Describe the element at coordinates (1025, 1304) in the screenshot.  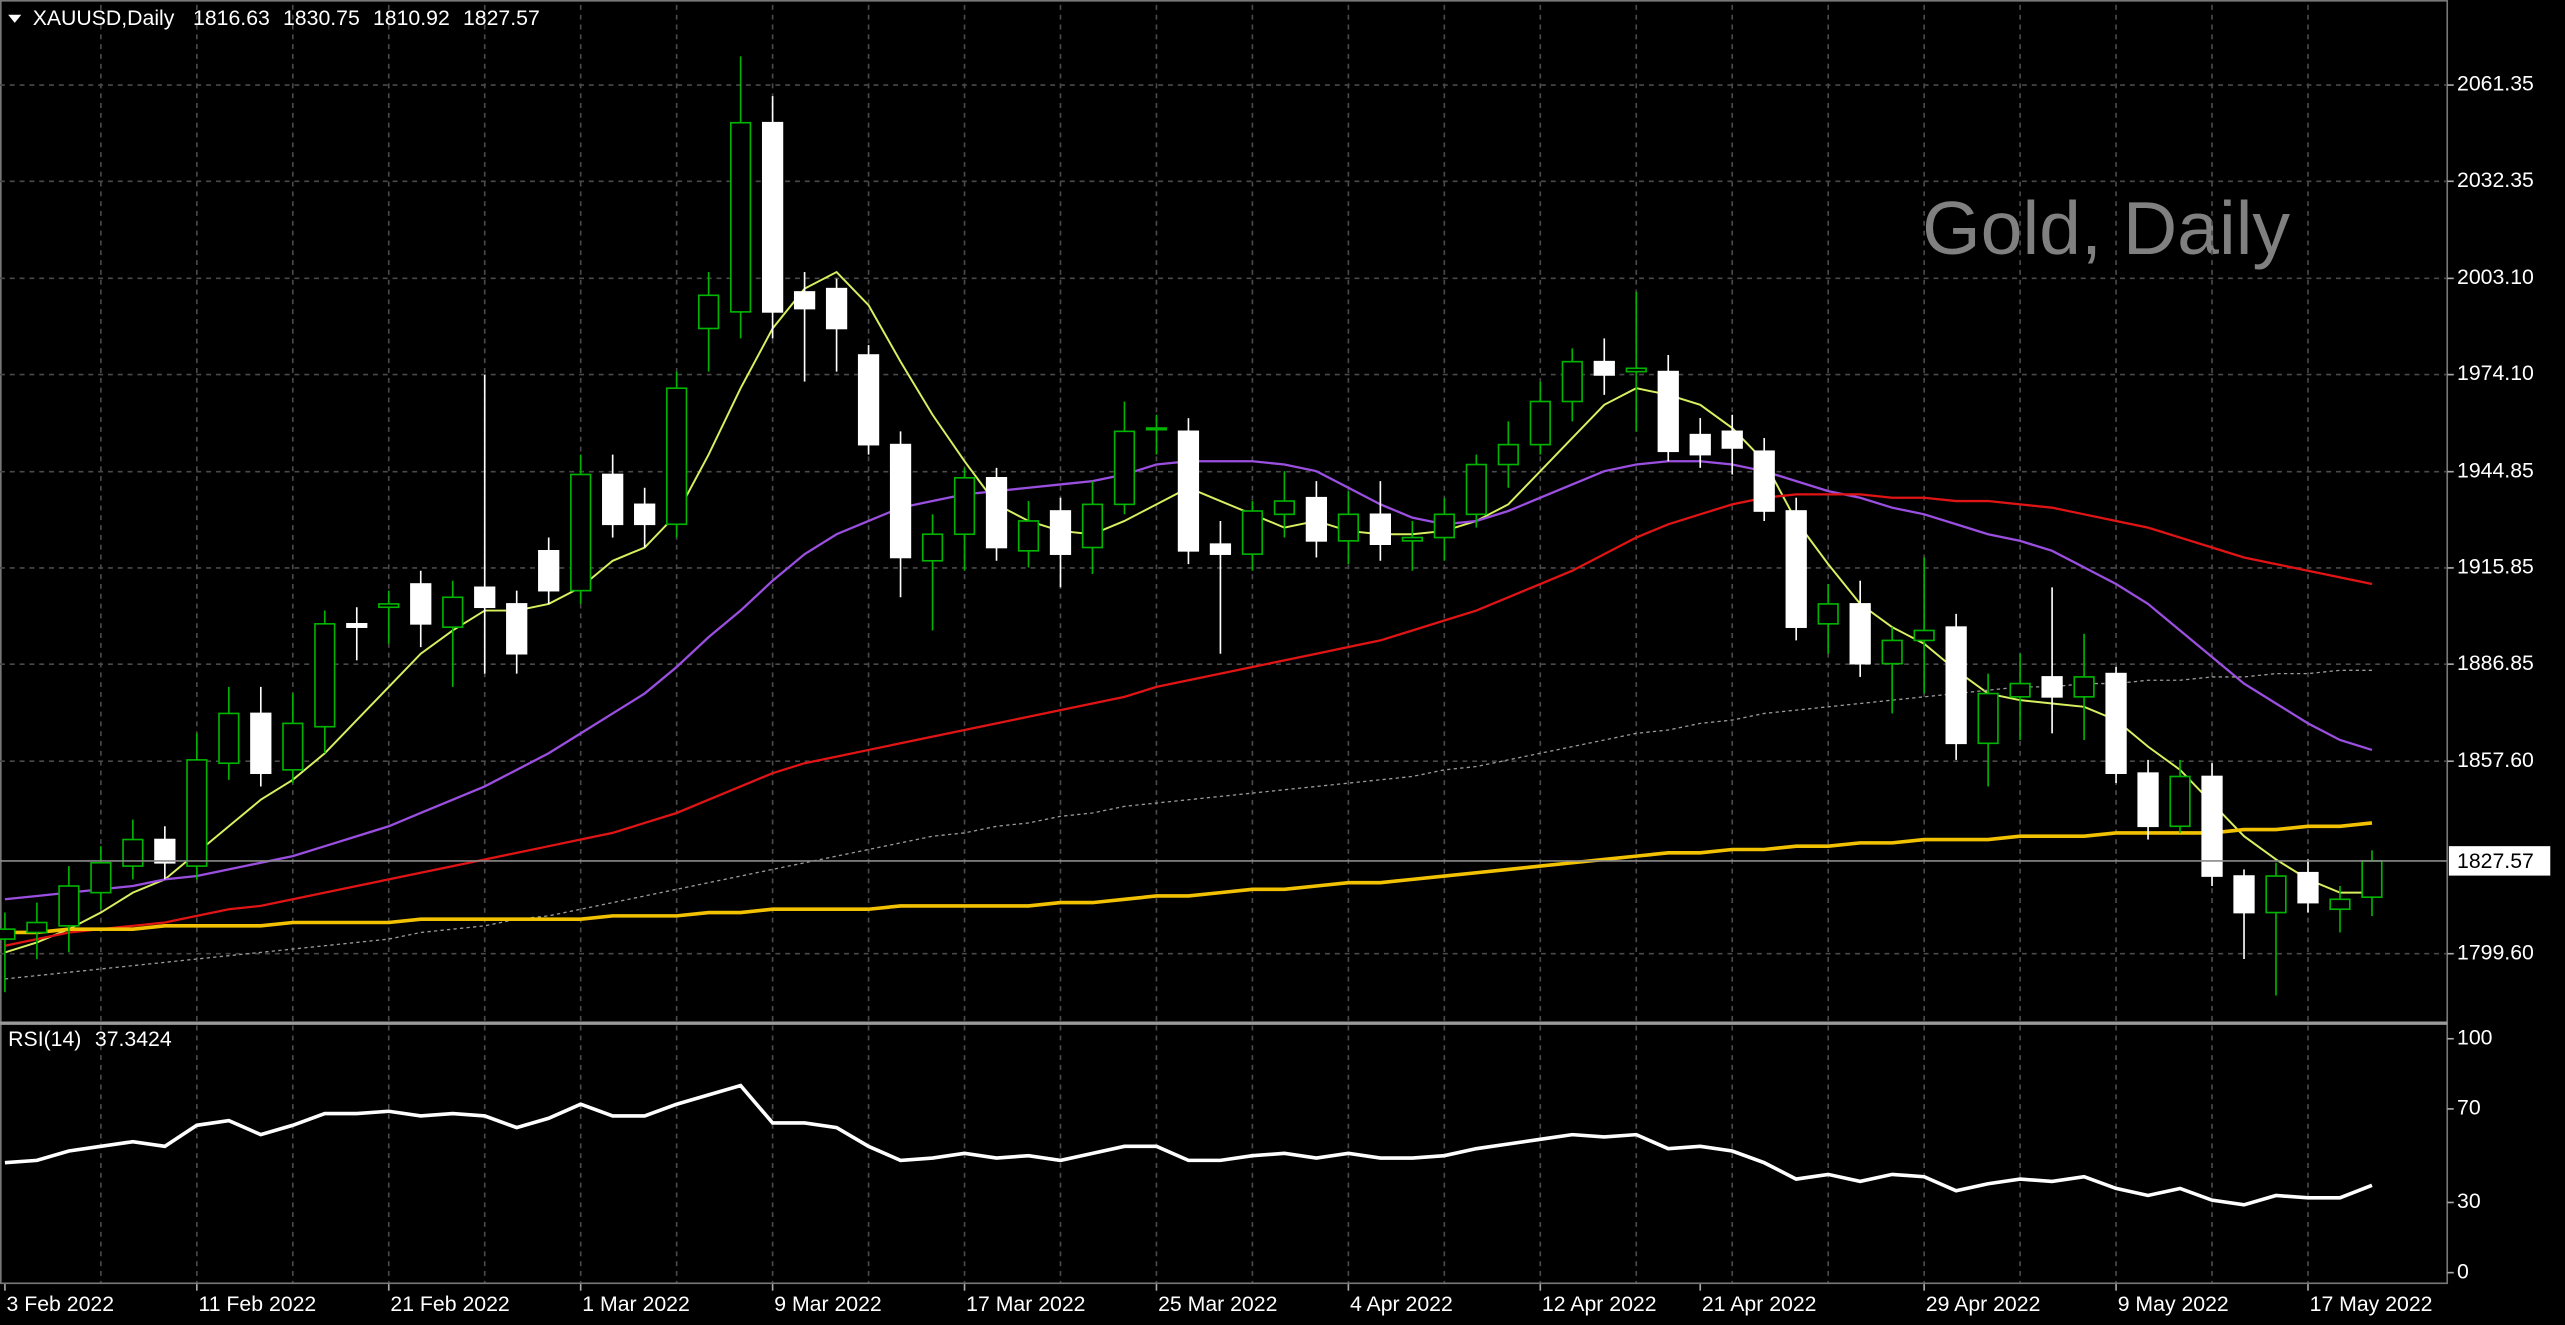
I see `x-tick-label: 17 Mar 2022` at that location.